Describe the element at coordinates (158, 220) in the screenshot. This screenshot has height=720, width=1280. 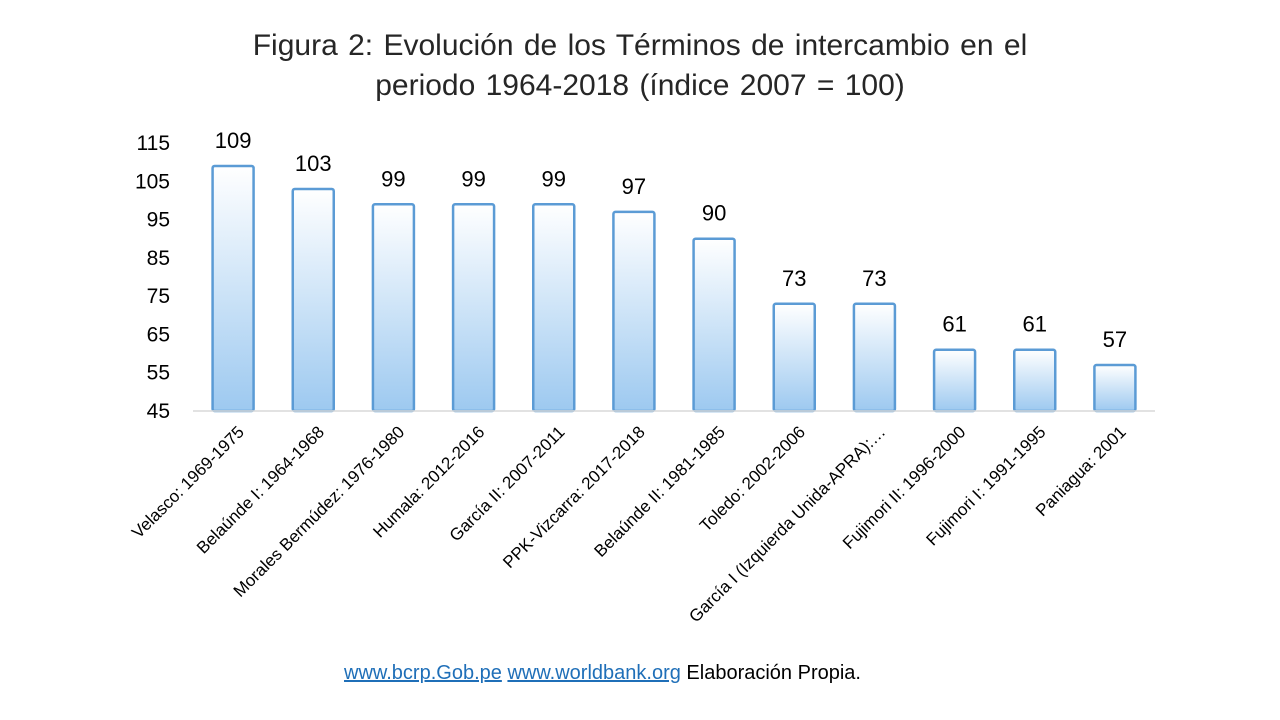
I see `y-tick-label: 95` at that location.